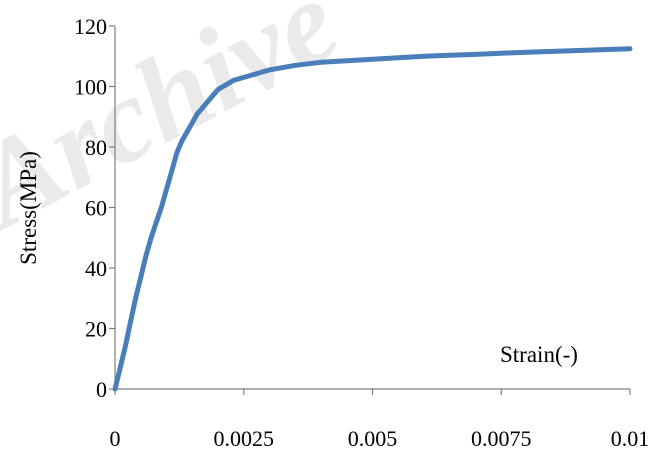  I want to click on y-tick-label: 40, so click(96, 268).